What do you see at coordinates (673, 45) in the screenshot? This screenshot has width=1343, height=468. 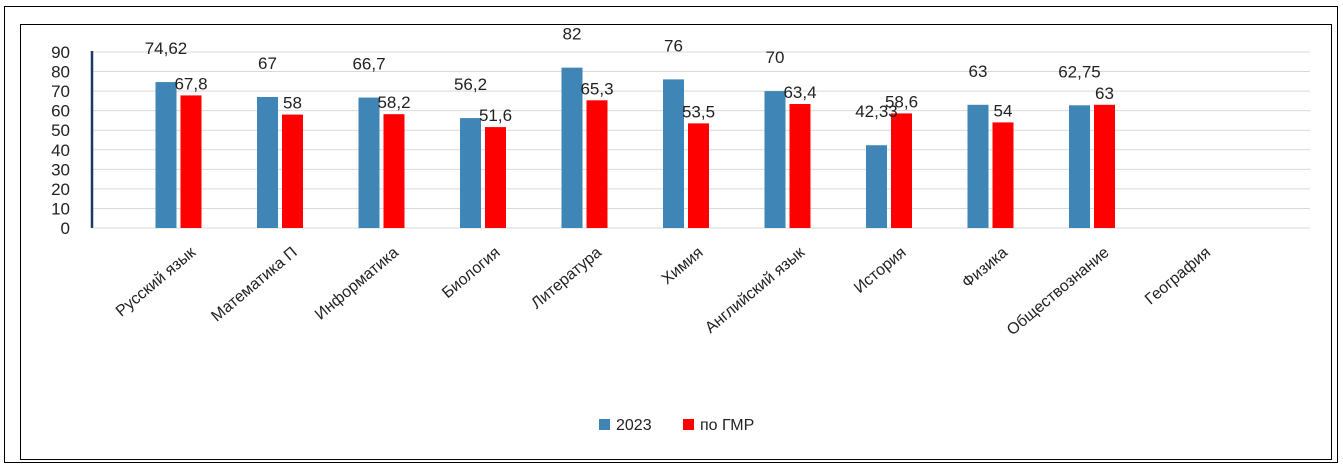 I see `data-label: 76` at bounding box center [673, 45].